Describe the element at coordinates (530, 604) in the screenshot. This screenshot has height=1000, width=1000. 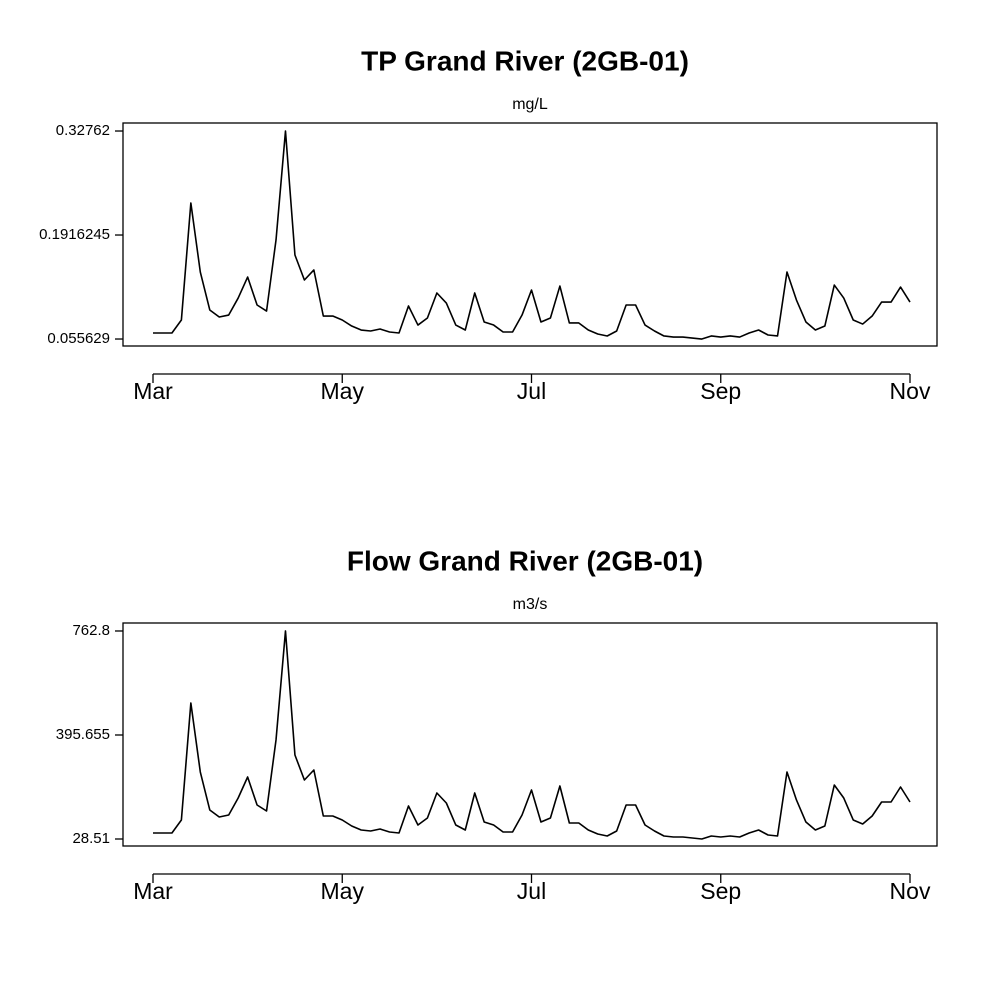
I see `chart-subtitle: m3/s` at that location.